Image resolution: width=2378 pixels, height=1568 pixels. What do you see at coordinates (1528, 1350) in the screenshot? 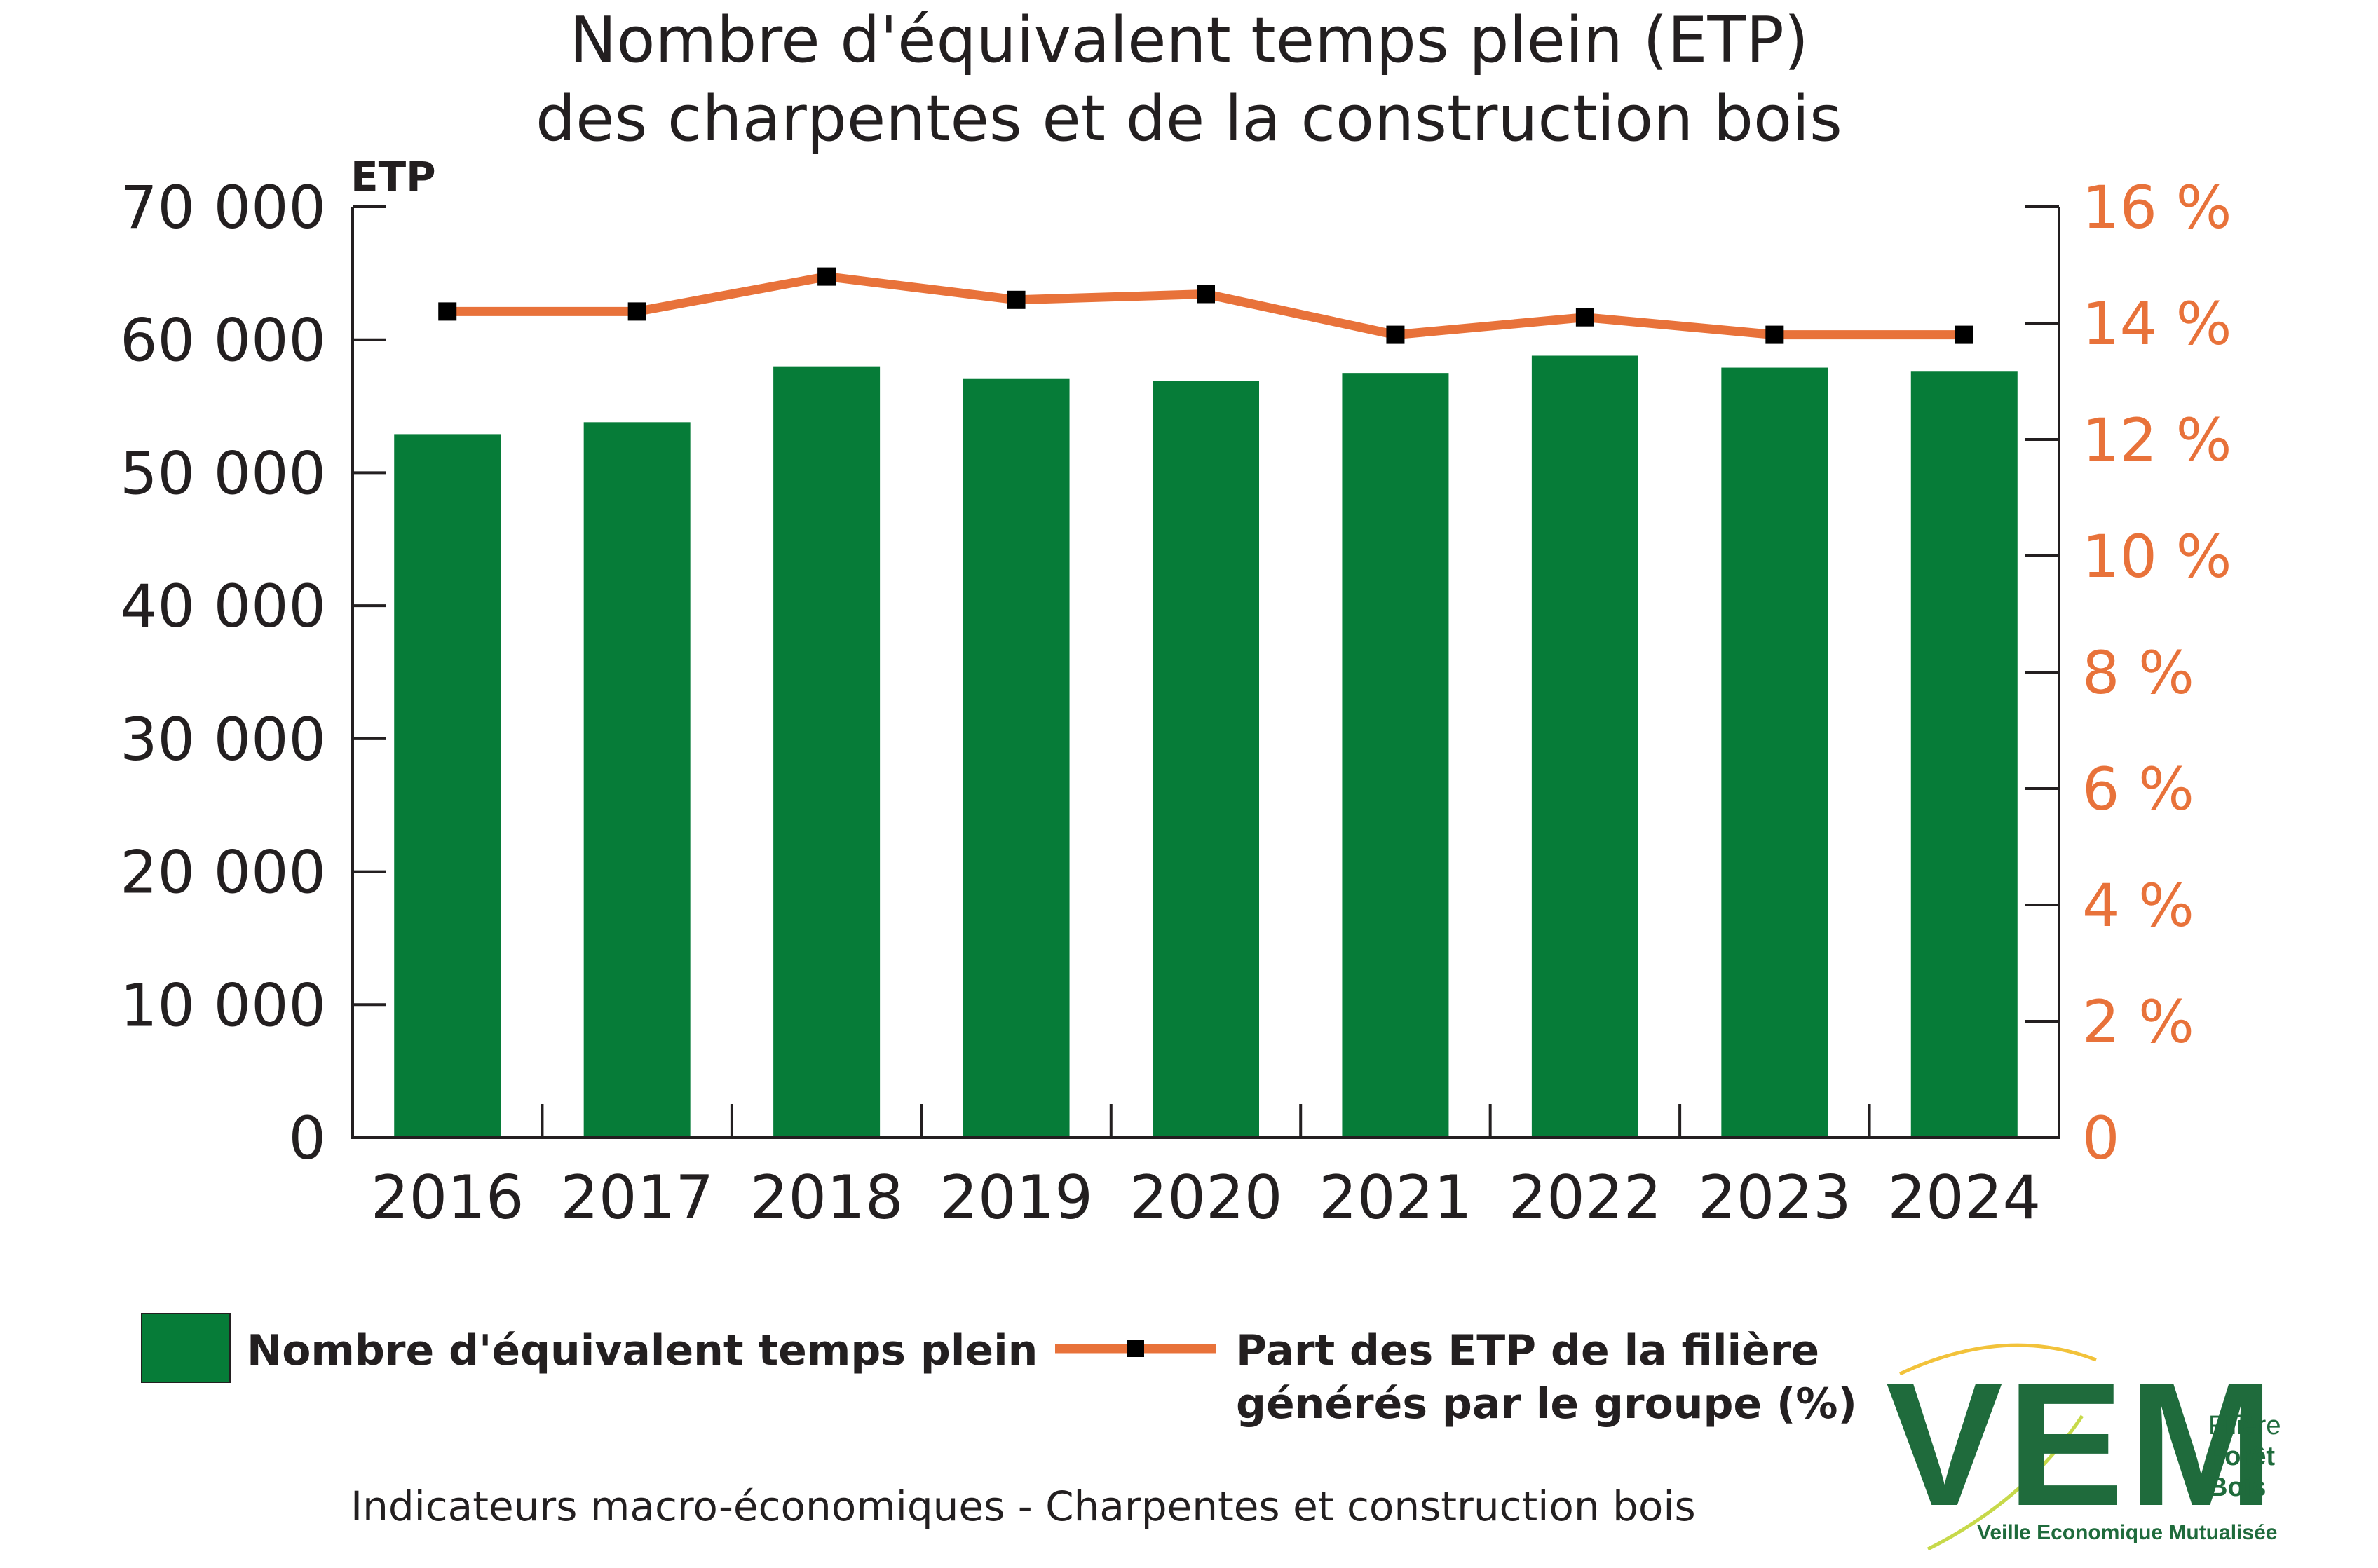
I see `legend-line-label-1: Part des ETP de la filière` at bounding box center [1528, 1350].